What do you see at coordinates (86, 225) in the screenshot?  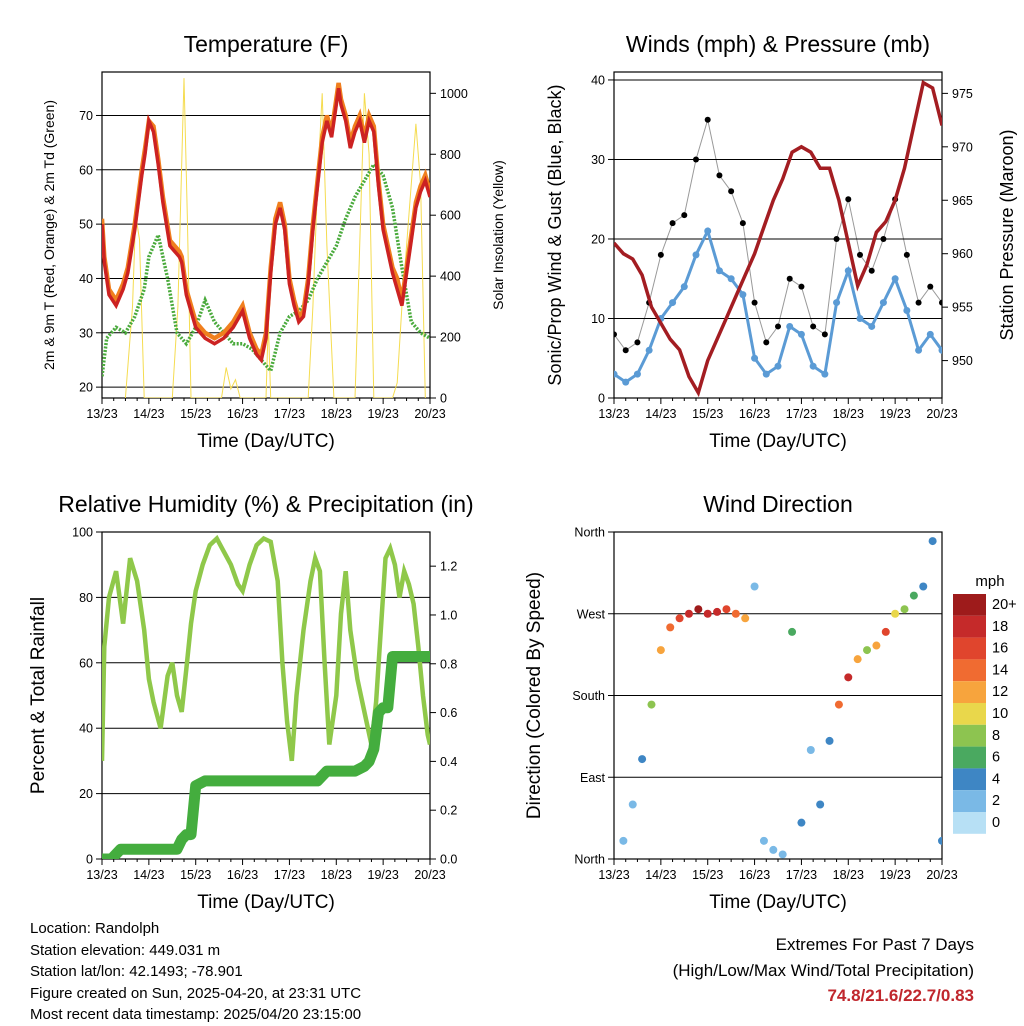 I see `y-tick-label: 50` at bounding box center [86, 225].